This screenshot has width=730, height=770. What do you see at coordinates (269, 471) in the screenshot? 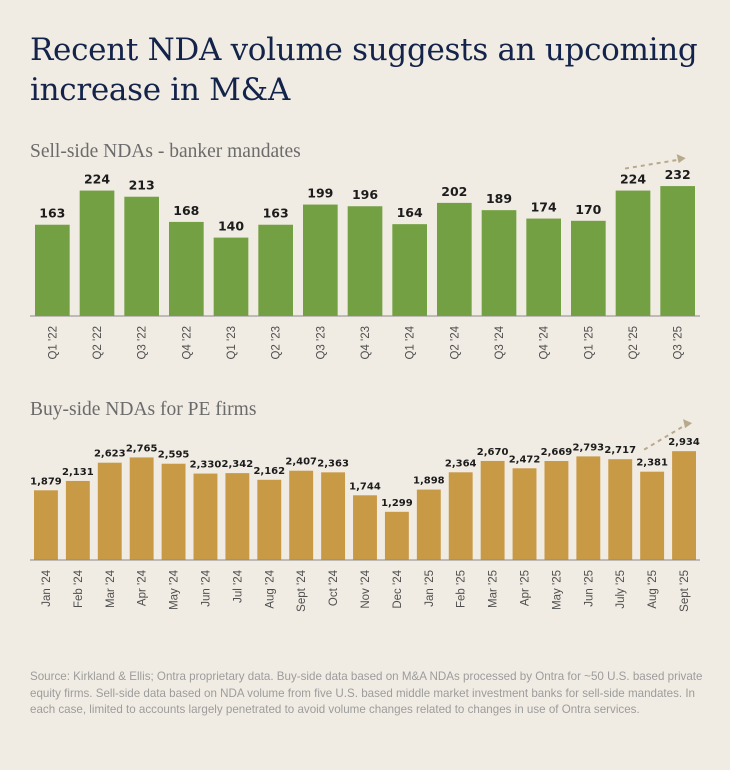
I see `buy-value-label: 2,162` at bounding box center [269, 471].